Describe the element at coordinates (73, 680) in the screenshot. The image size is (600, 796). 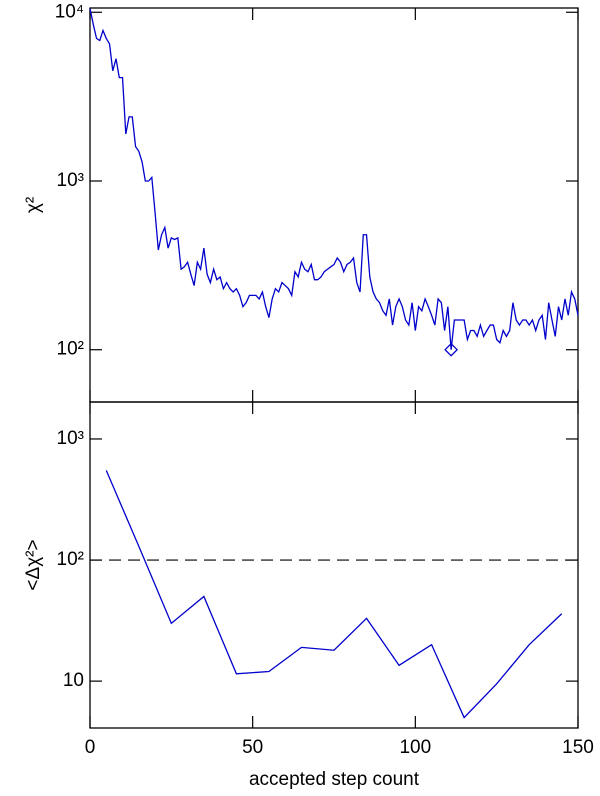
I see `y-tick-label: 10` at that location.